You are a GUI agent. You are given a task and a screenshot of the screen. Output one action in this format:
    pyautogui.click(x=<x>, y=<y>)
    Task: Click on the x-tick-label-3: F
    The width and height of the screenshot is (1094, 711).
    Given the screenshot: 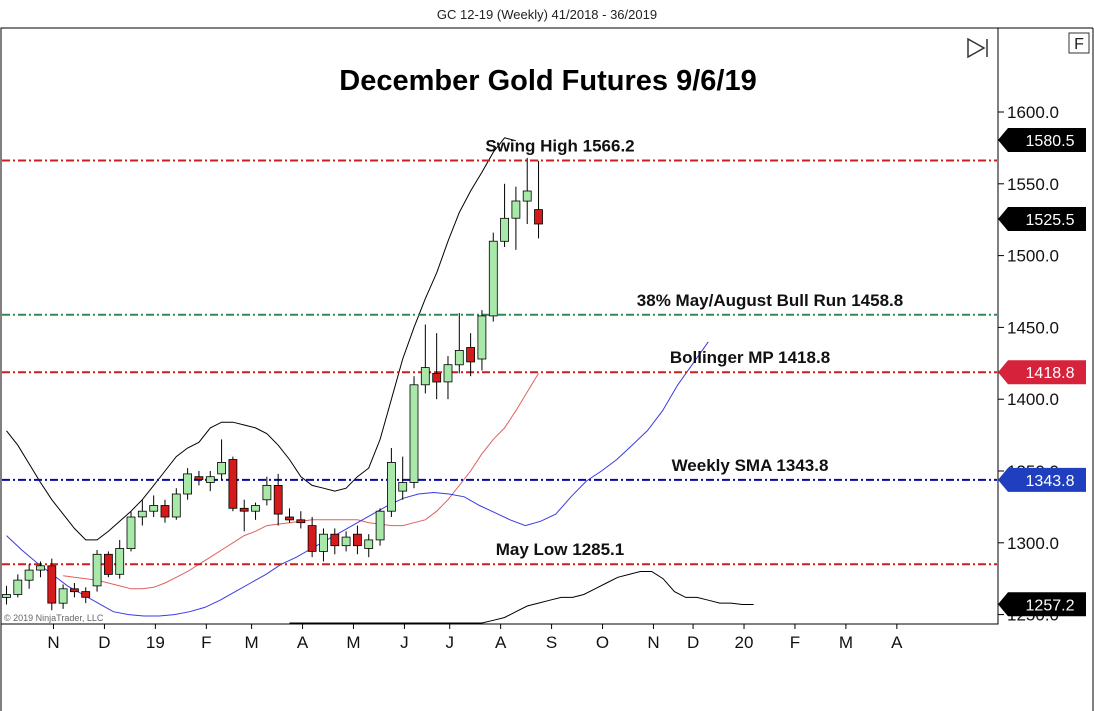 What is the action you would take?
    pyautogui.click(x=206, y=642)
    